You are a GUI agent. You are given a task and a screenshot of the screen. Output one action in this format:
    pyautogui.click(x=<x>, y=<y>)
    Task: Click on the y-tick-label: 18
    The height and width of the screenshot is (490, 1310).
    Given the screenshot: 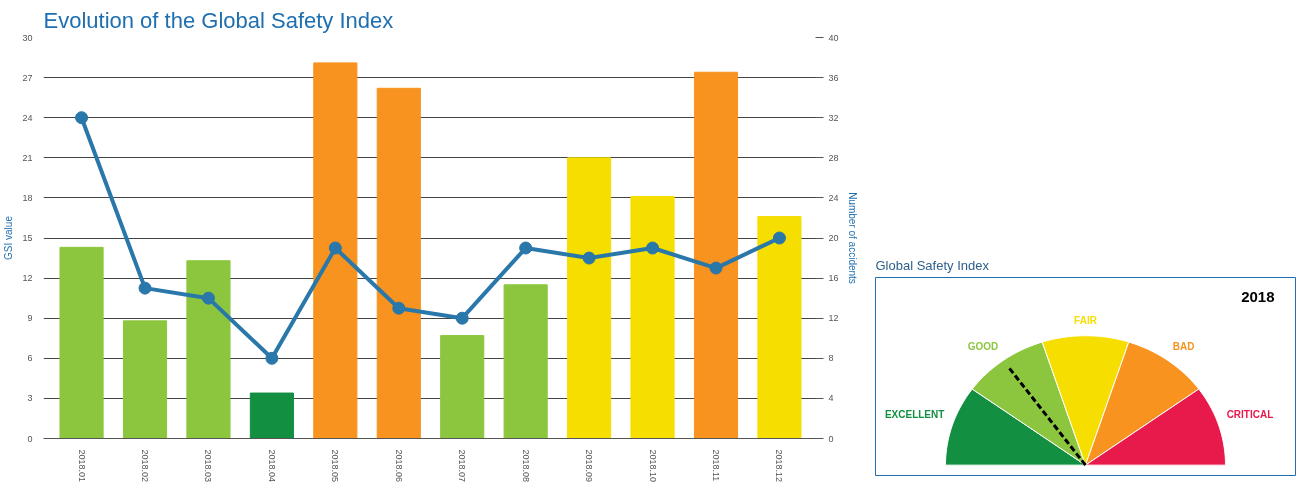 What is the action you would take?
    pyautogui.click(x=27, y=197)
    